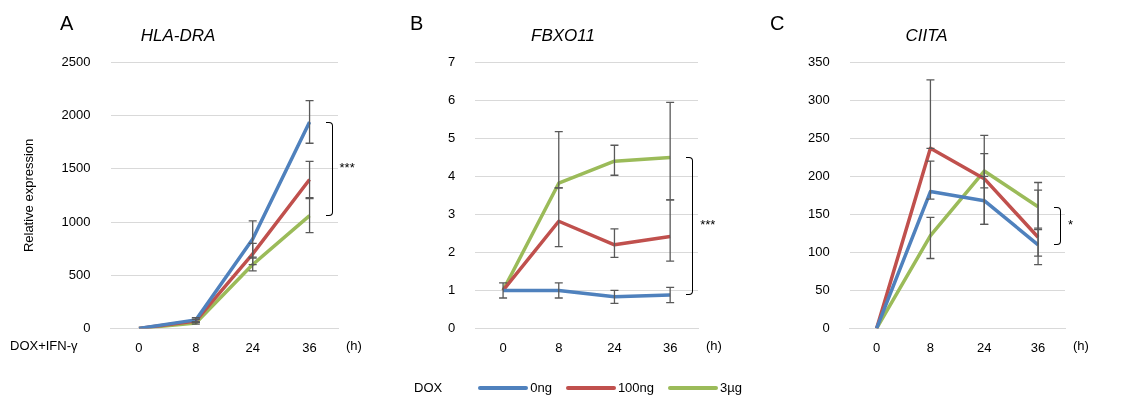  Describe the element at coordinates (926, 35) in the screenshot. I see `chart-title: CIITA` at that location.